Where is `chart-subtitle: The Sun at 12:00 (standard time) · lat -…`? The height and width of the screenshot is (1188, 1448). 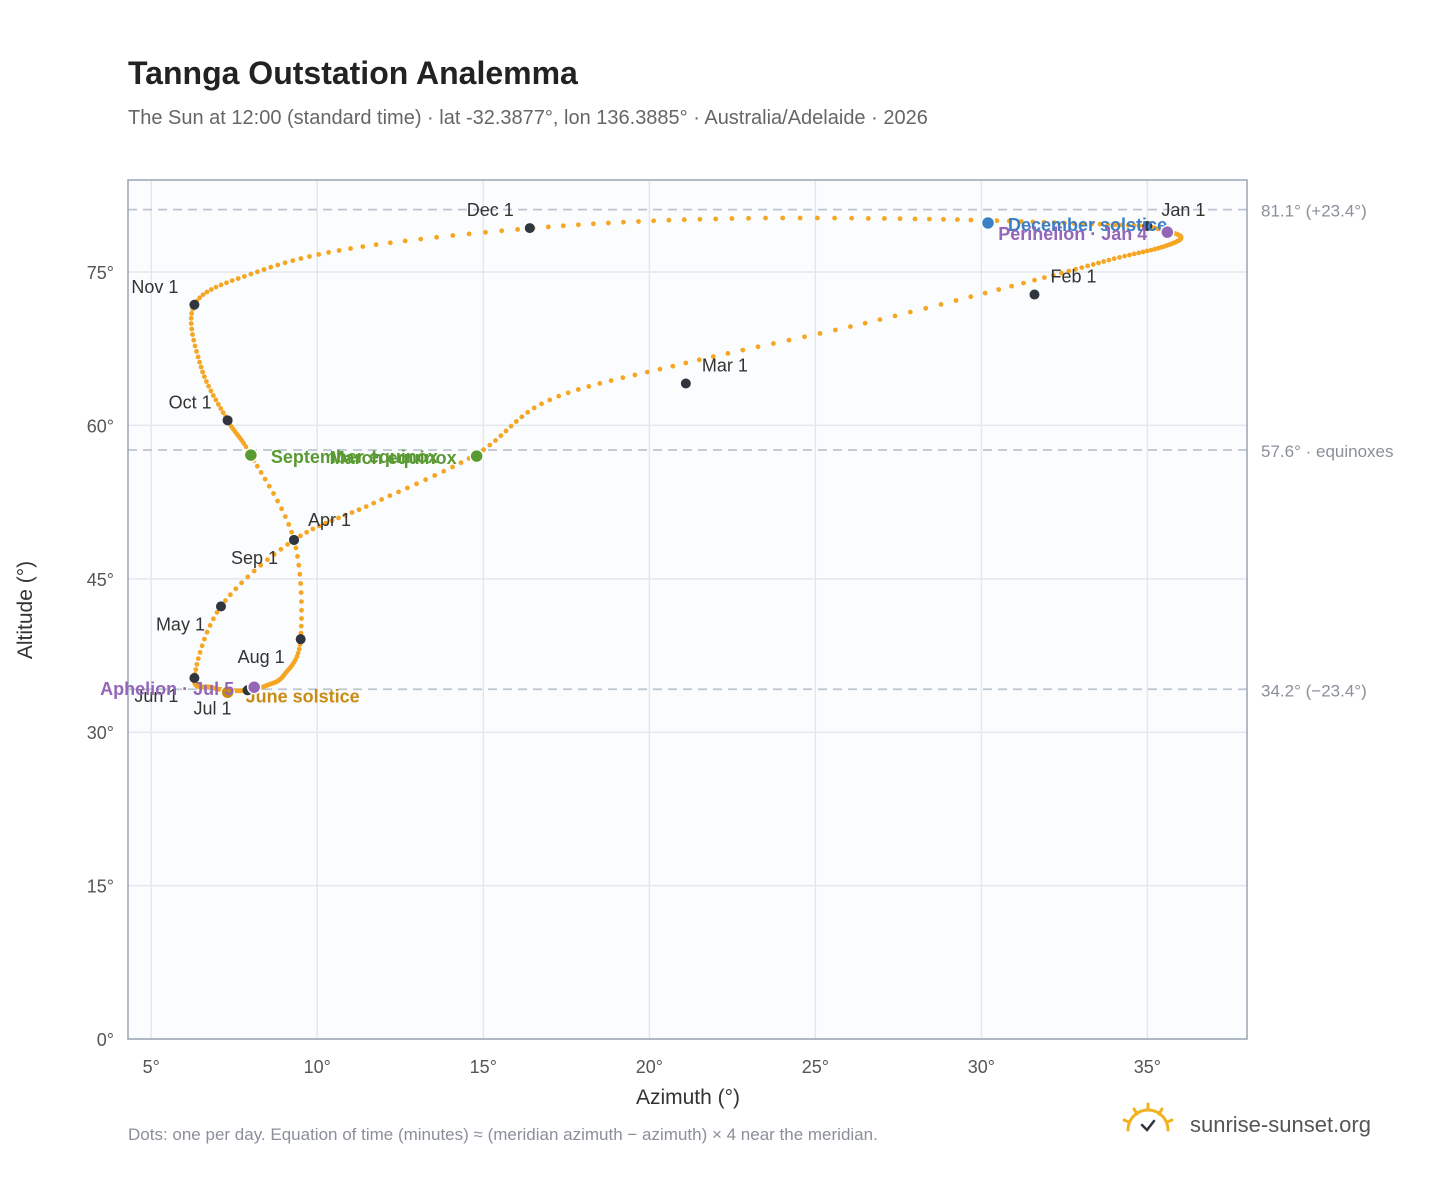 chart-subtitle: The Sun at 12:00 (standard time) · lat -… is located at coordinates (528, 118).